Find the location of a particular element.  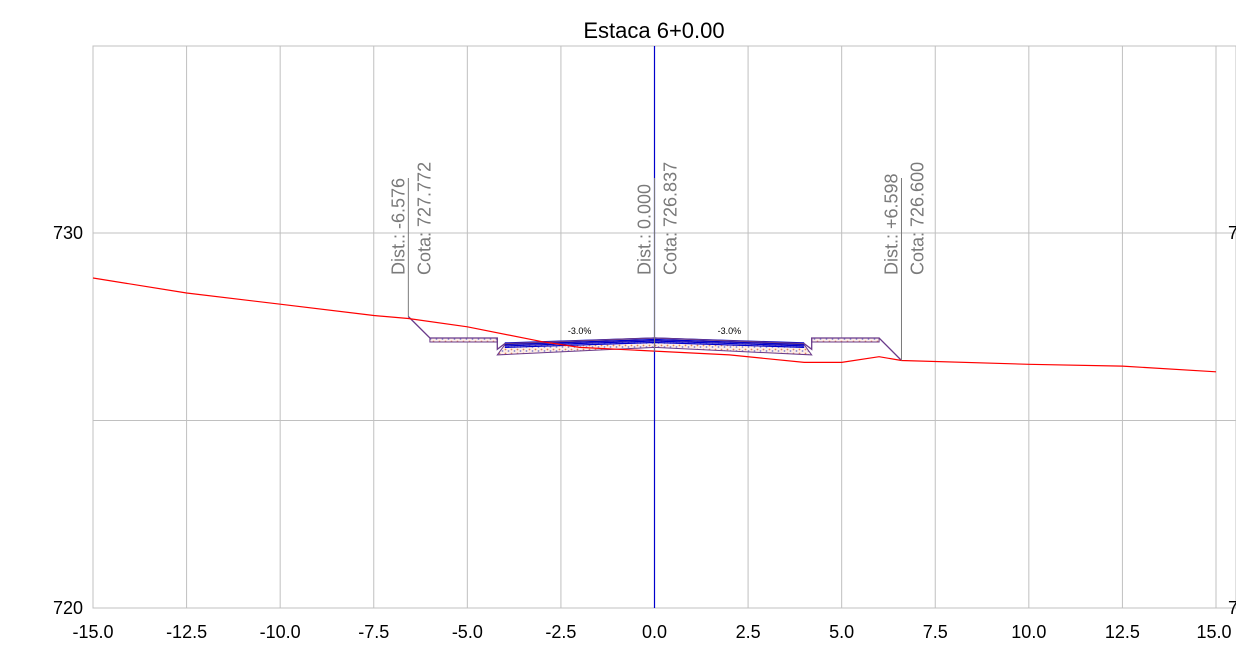

chart-title: Estaca 6+0.00 is located at coordinates (653, 30).